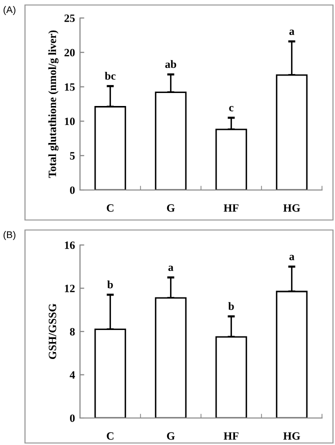 This screenshot has height=445, width=335. What do you see at coordinates (69, 87) in the screenshot?
I see `y-tick-label: 15` at bounding box center [69, 87].